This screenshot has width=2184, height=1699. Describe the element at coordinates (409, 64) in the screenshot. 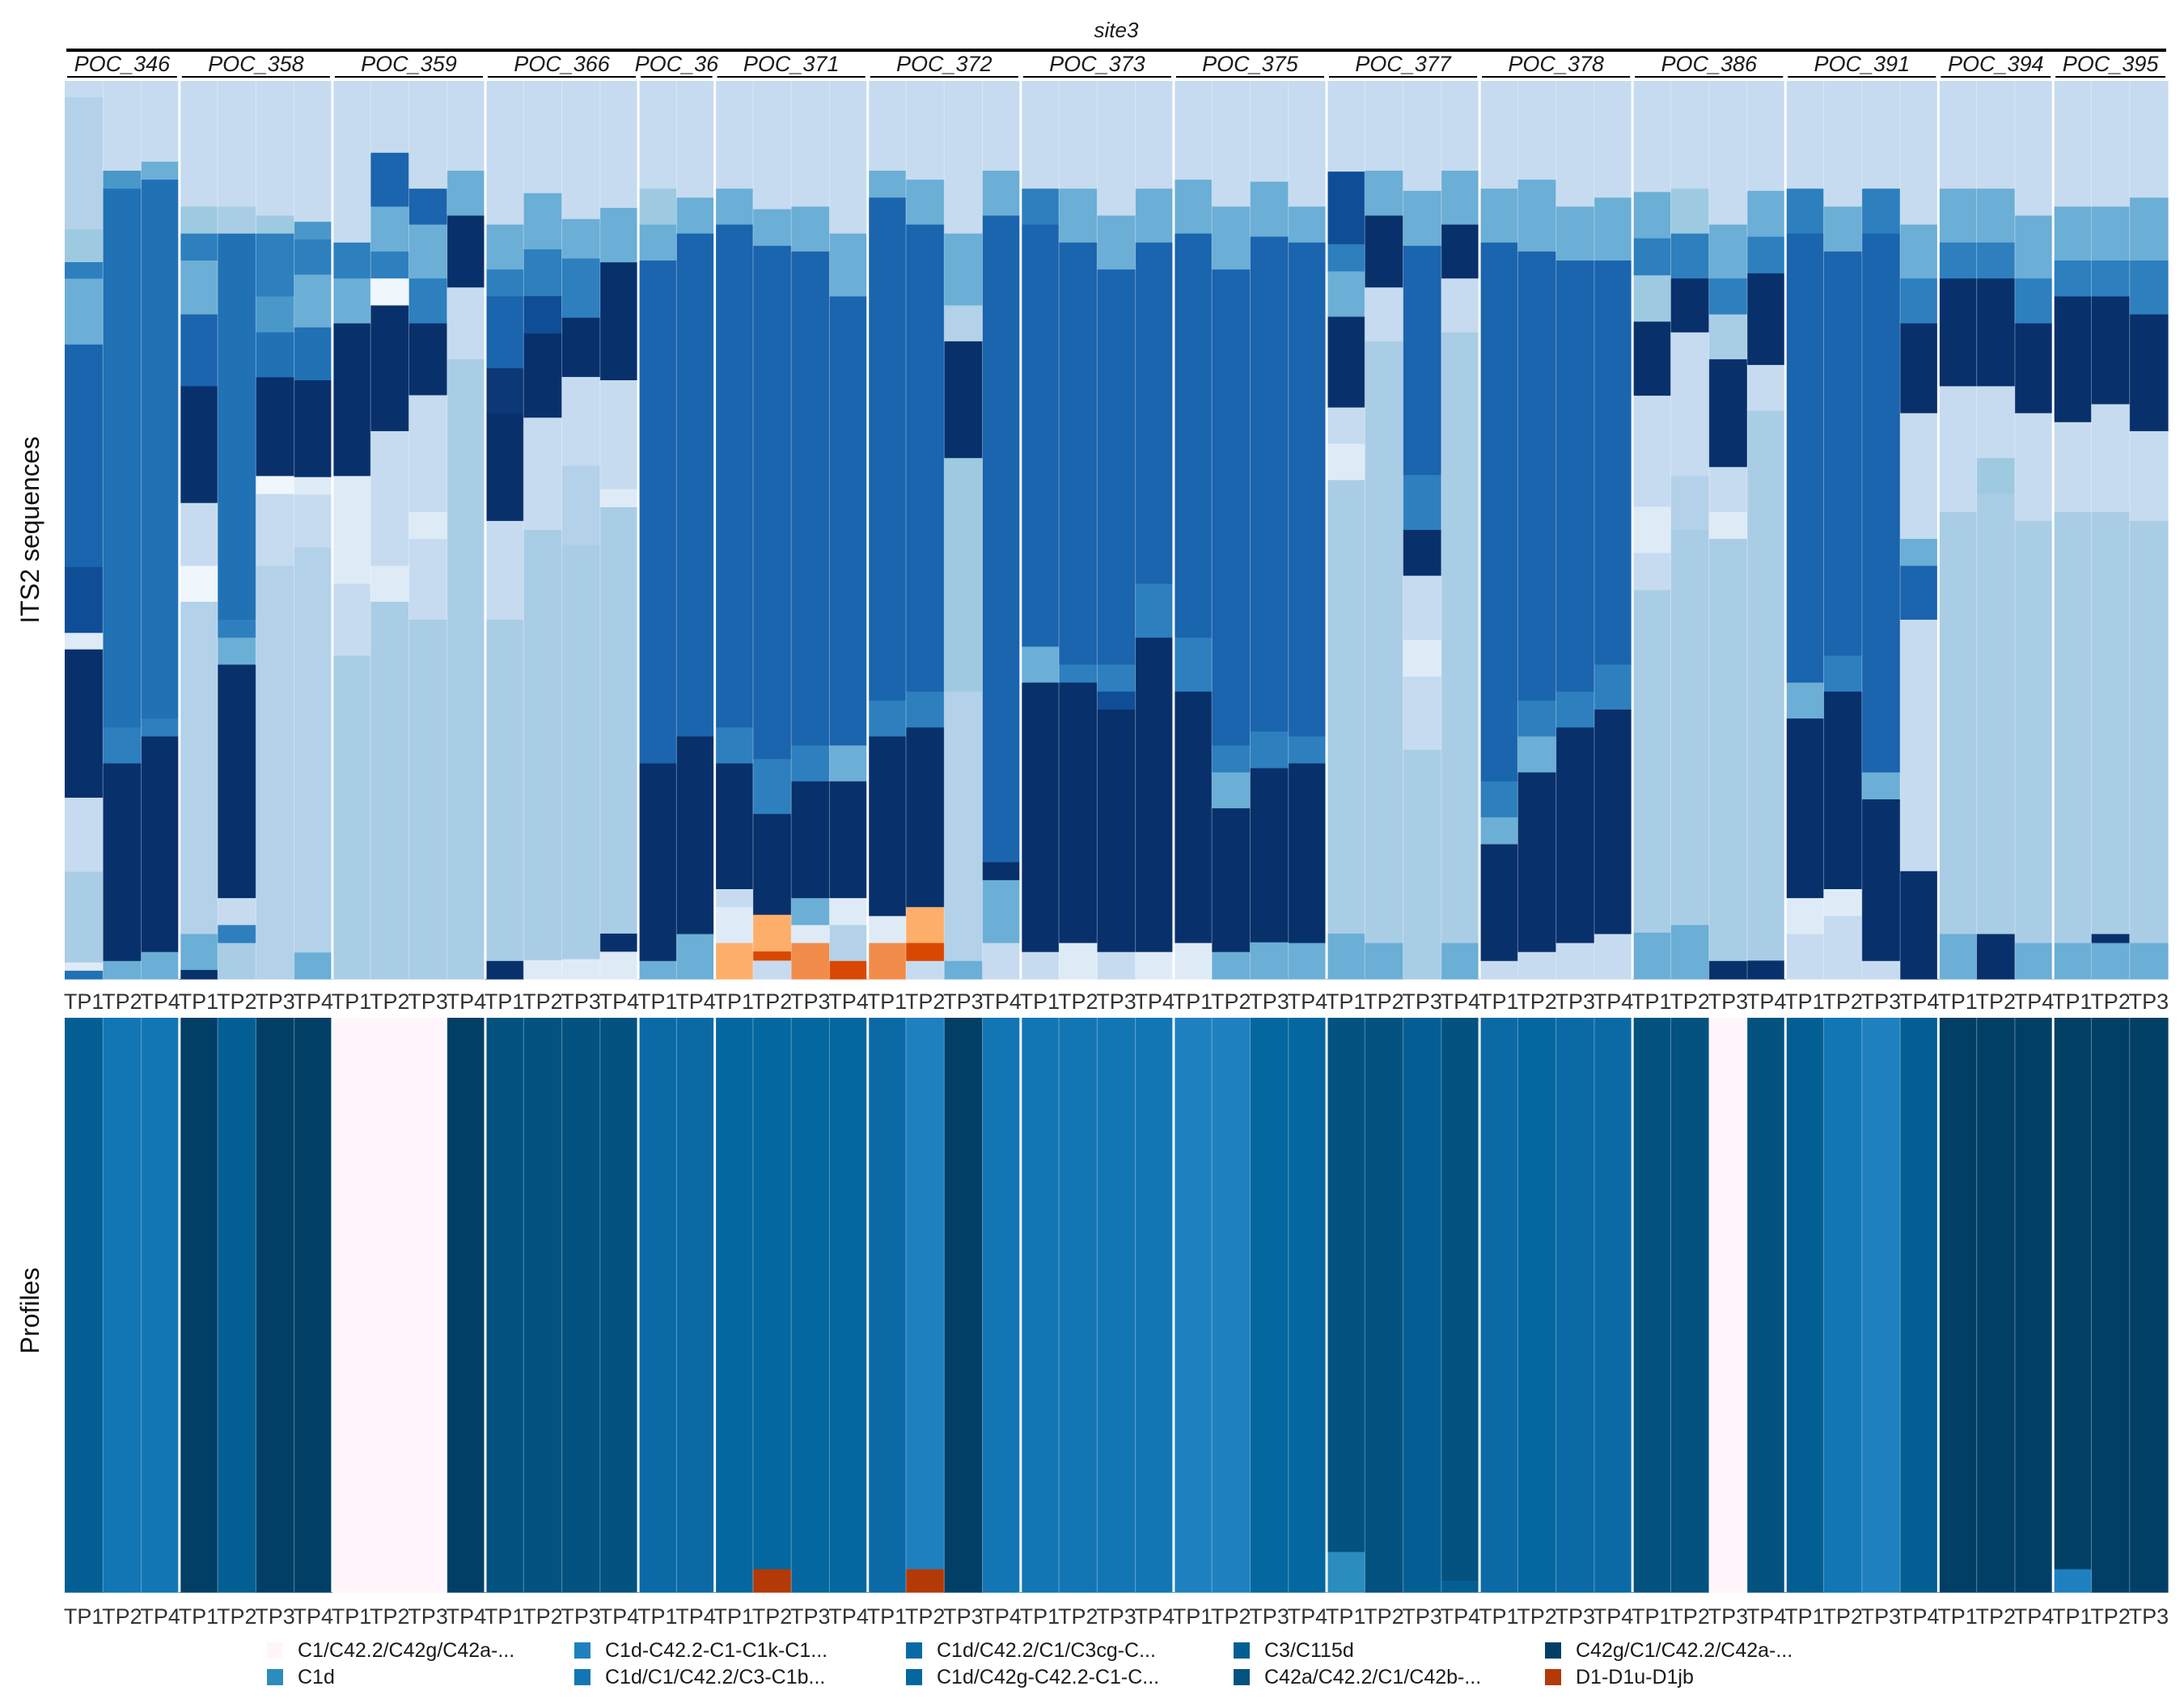

I see `group-label: POC_359` at that location.